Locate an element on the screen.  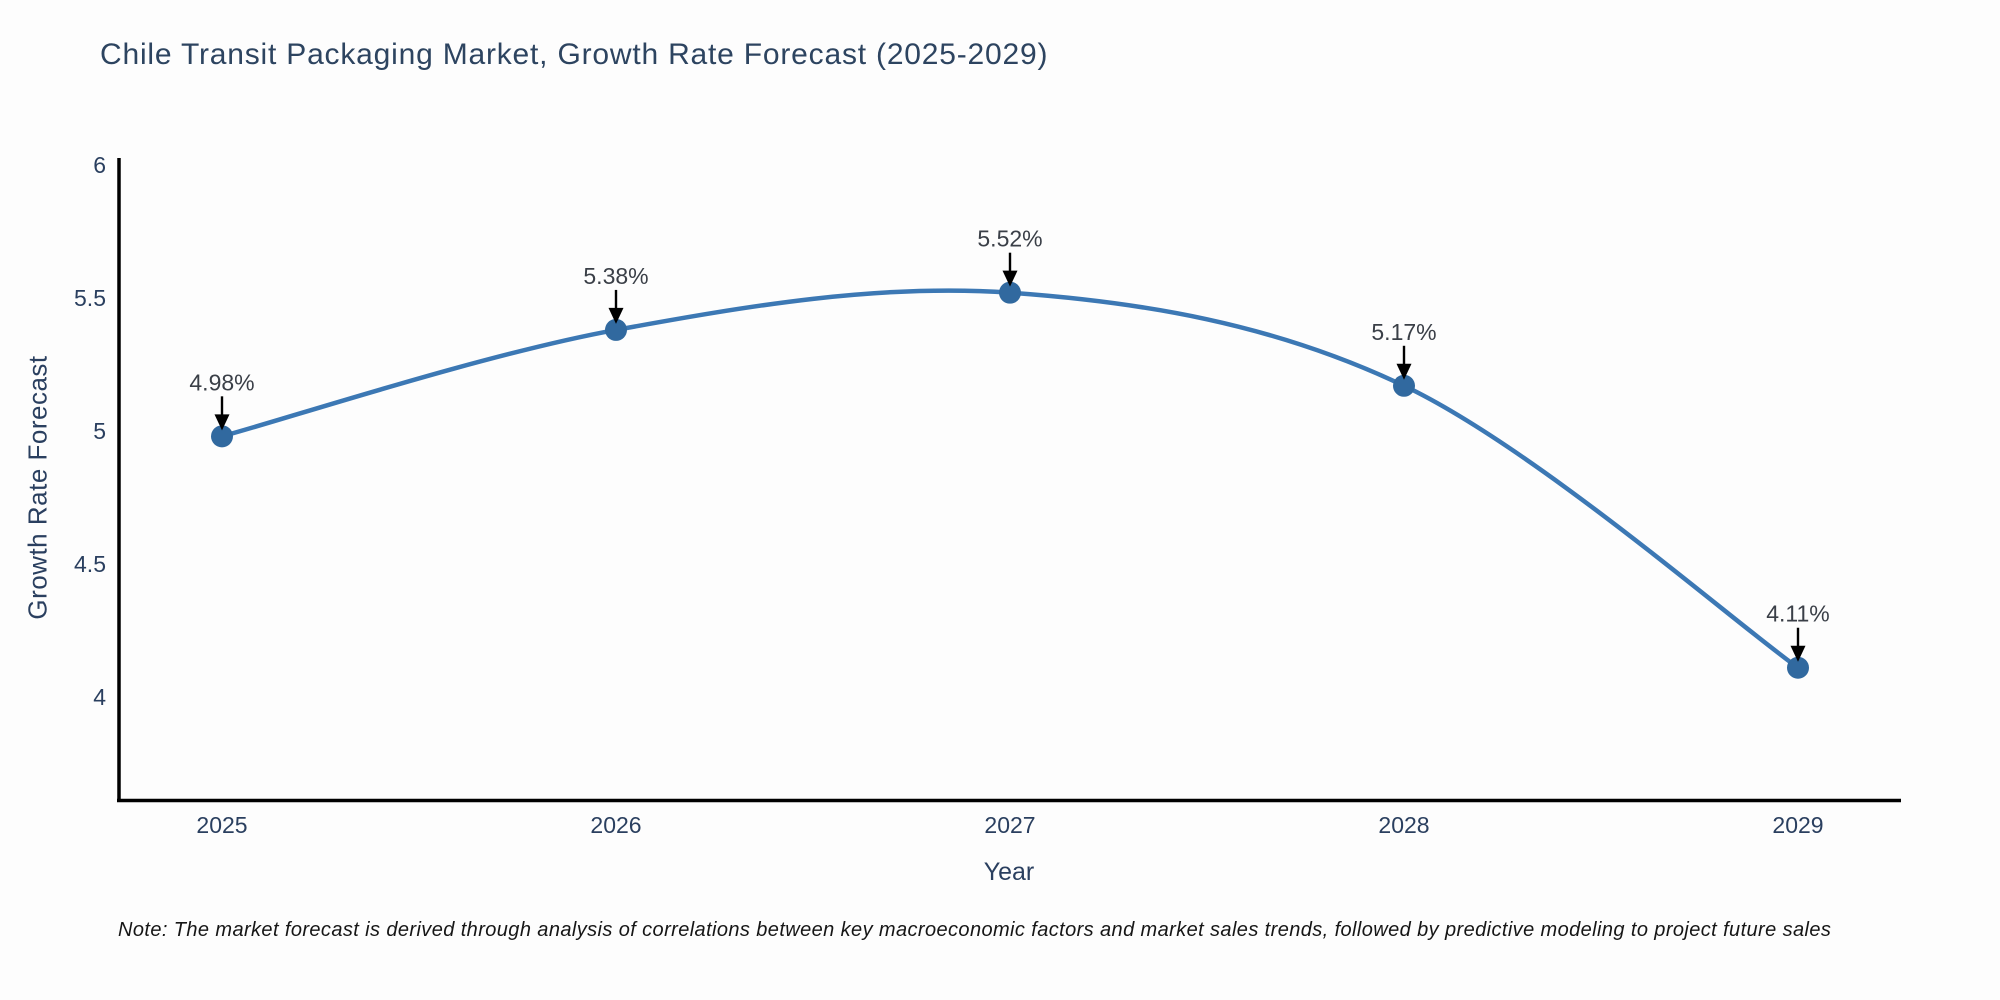
data-point-label: 5.38% is located at coordinates (615, 276).